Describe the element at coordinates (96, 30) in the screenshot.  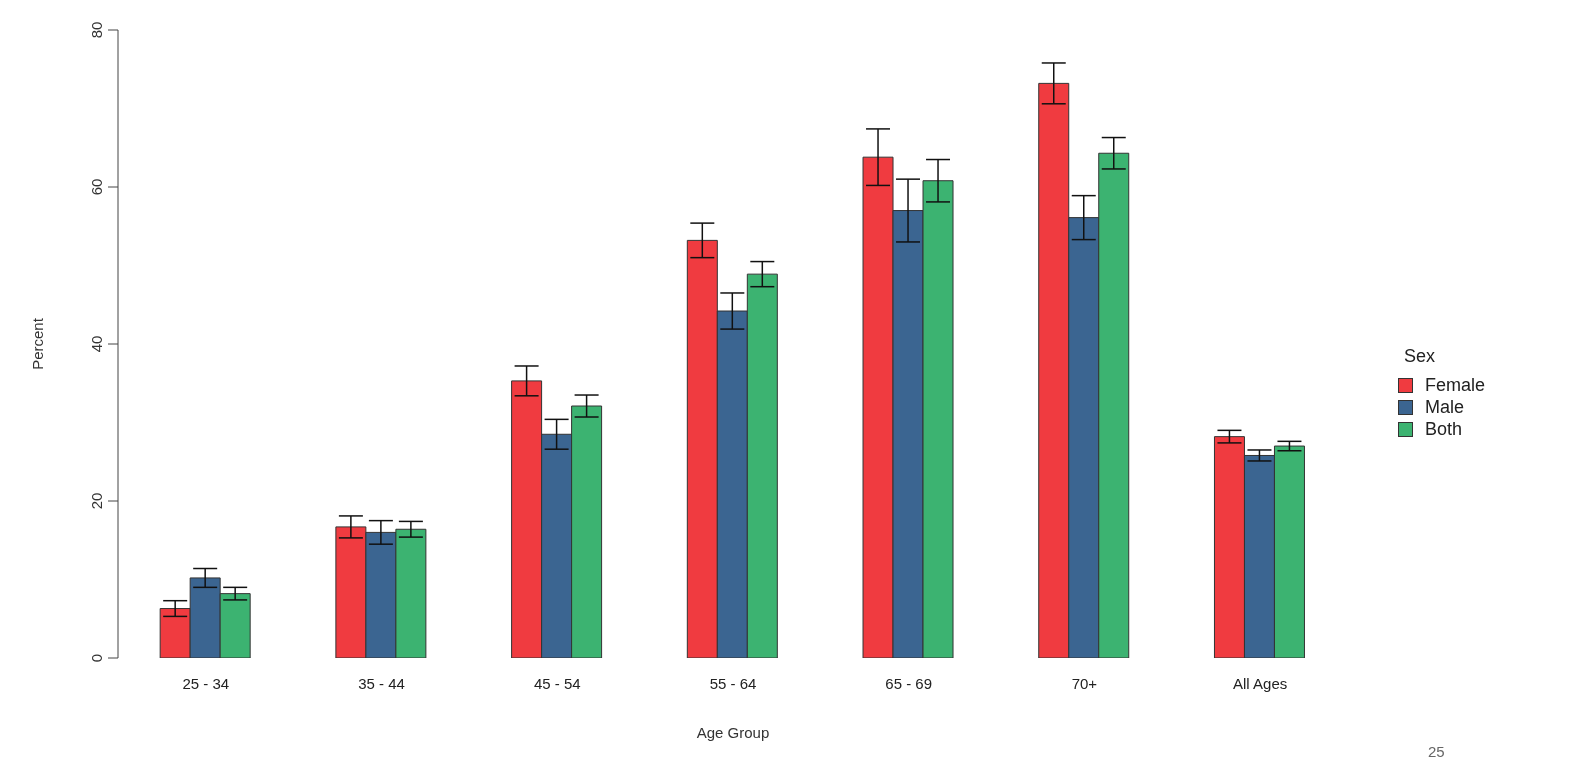
I see `y-tick-label: 80` at that location.